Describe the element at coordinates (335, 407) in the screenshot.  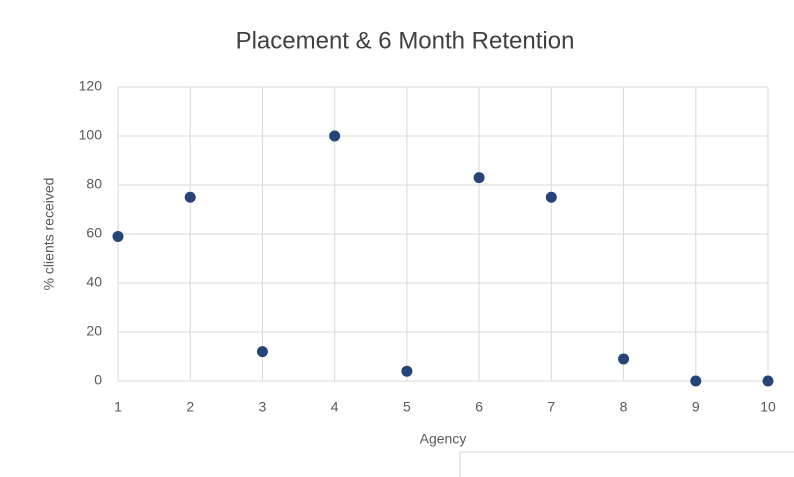
I see `x-tick-label: 4` at that location.